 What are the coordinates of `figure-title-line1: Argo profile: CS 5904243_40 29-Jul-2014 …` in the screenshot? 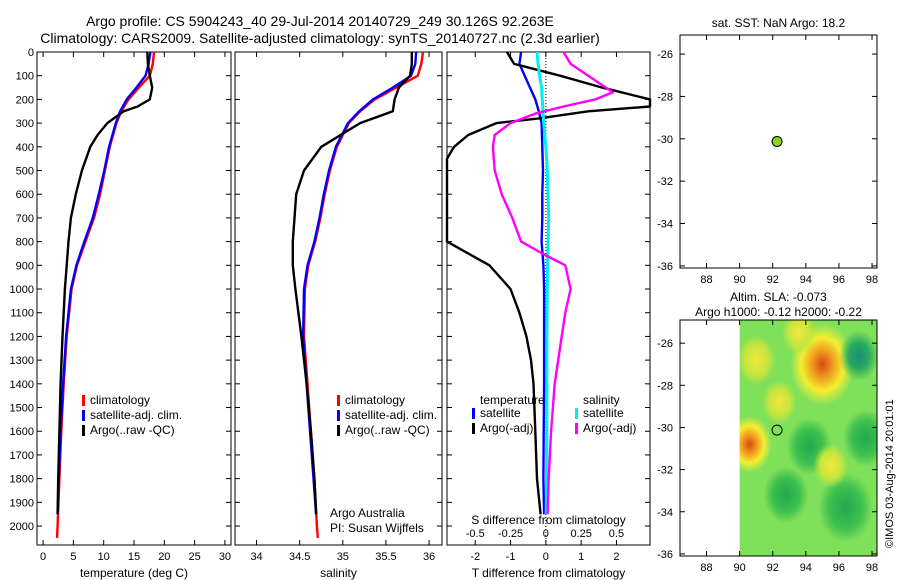 It's located at (320, 21).